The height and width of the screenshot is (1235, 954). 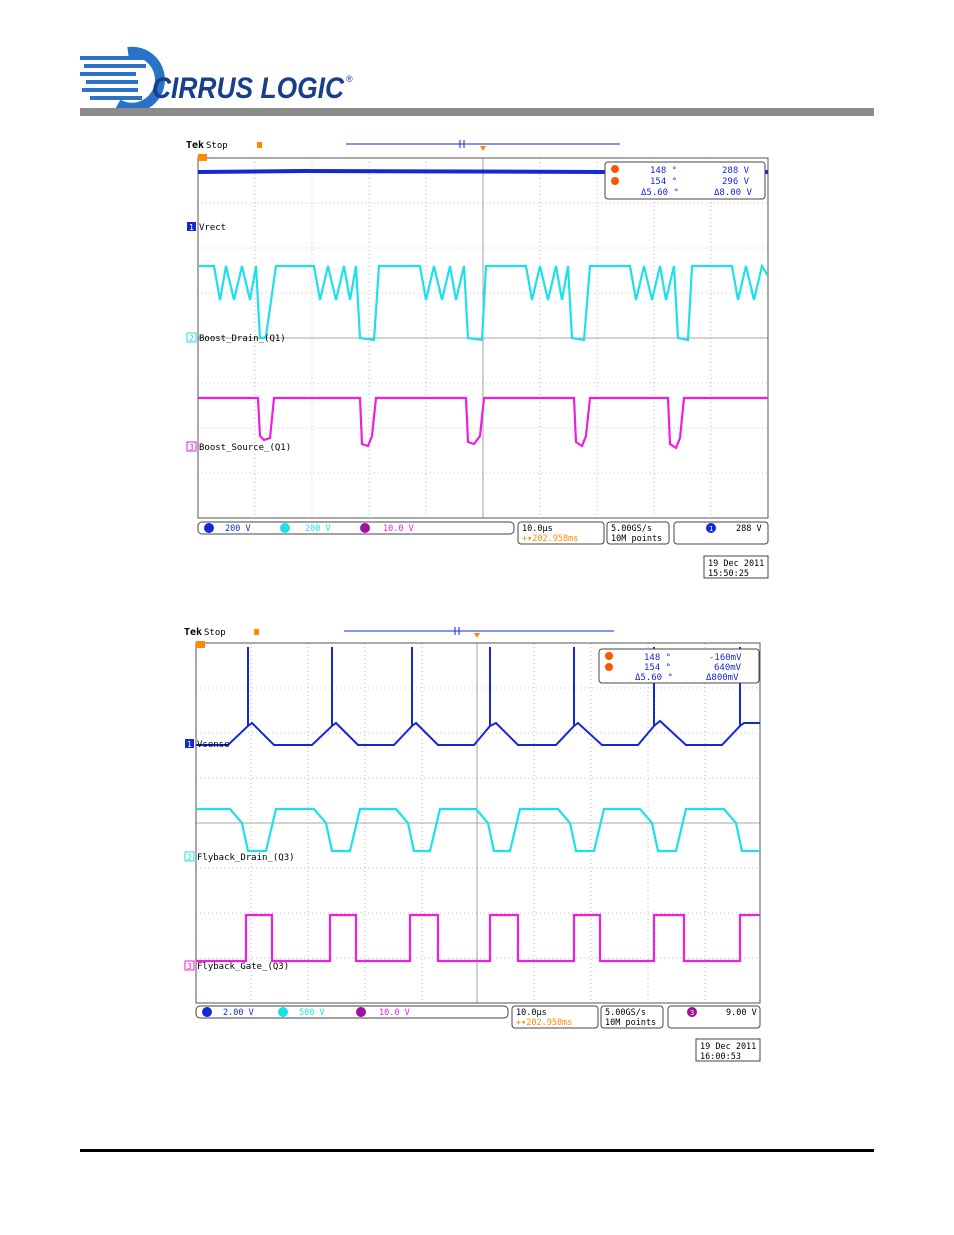 What do you see at coordinates (728, 574) in the screenshot?
I see `svg-text: 15:50:25` at bounding box center [728, 574].